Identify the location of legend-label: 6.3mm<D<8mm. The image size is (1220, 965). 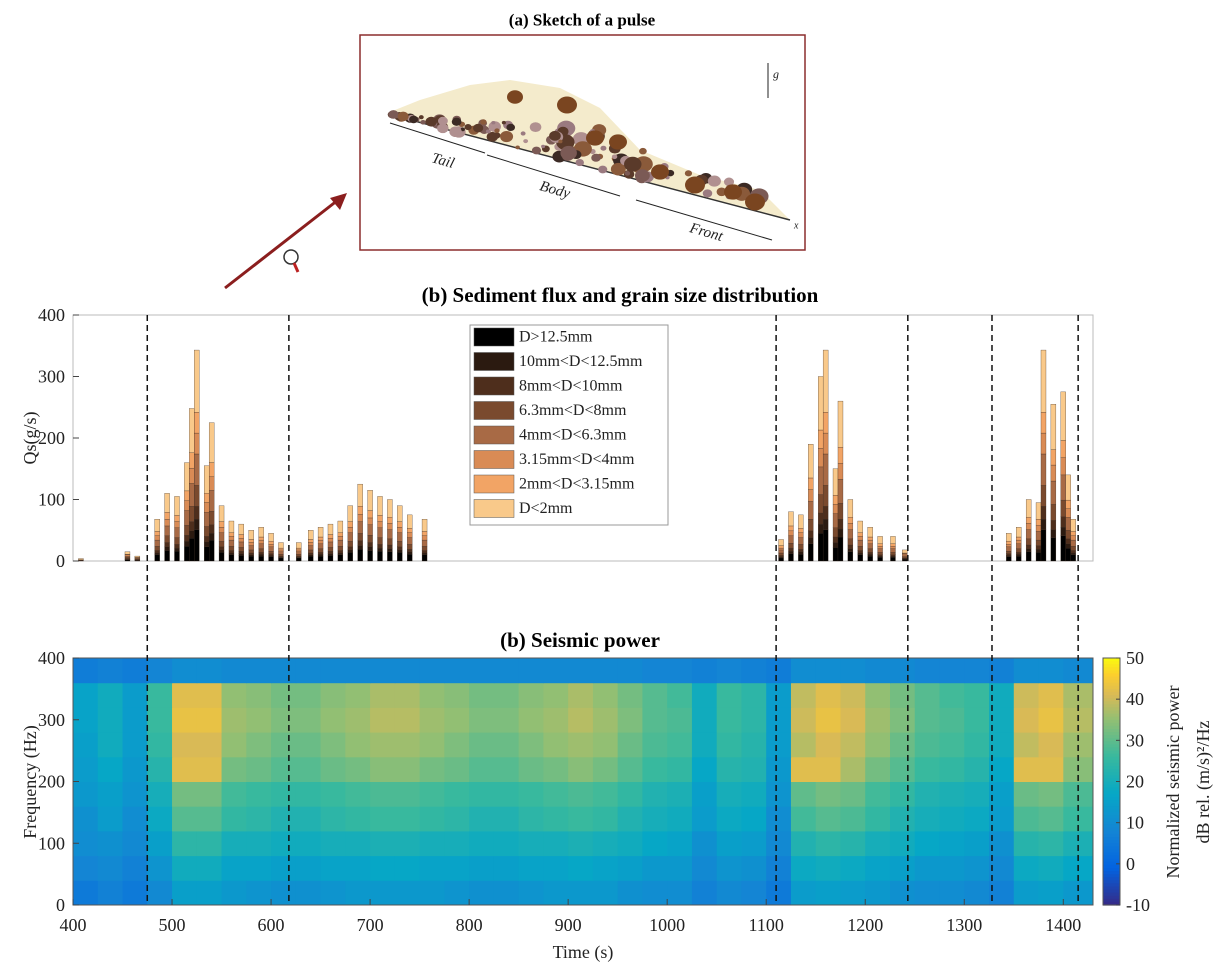
(573, 410).